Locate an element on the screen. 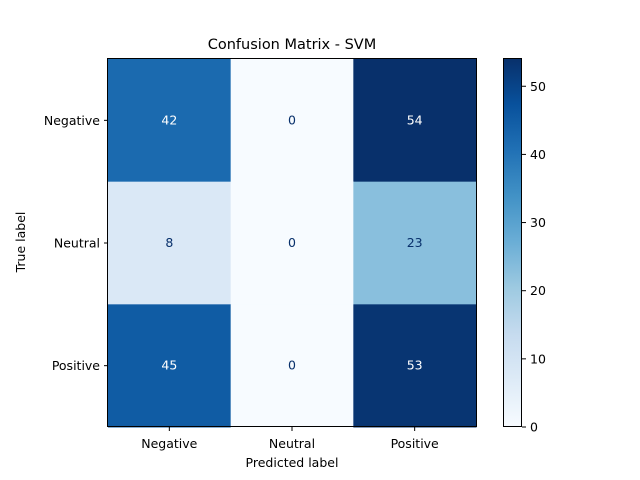 Image resolution: width=640 pixels, height=480 pixels. colorbar-tick-label: 40 is located at coordinates (538, 154).